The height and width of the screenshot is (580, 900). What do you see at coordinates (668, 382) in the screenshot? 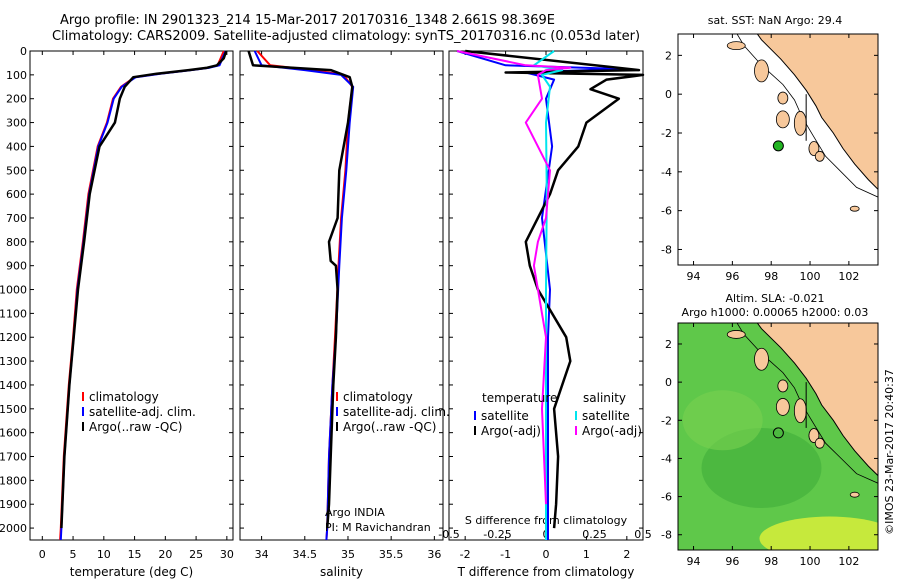
I see `map-y-tick-label: 0` at bounding box center [668, 382].